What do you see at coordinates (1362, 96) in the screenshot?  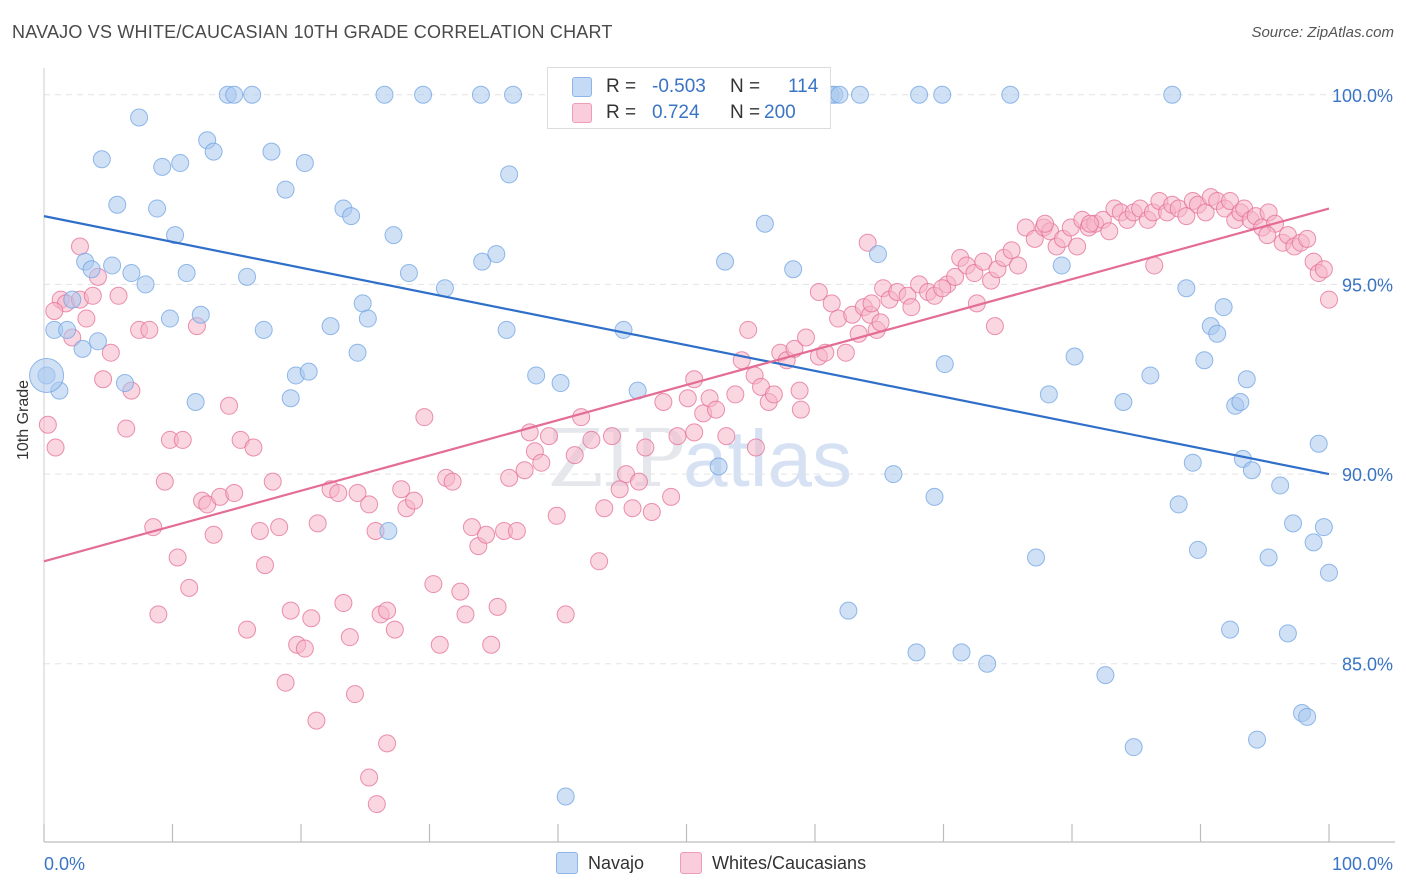 I see `y-tick-label: 100.0%` at bounding box center [1362, 96].